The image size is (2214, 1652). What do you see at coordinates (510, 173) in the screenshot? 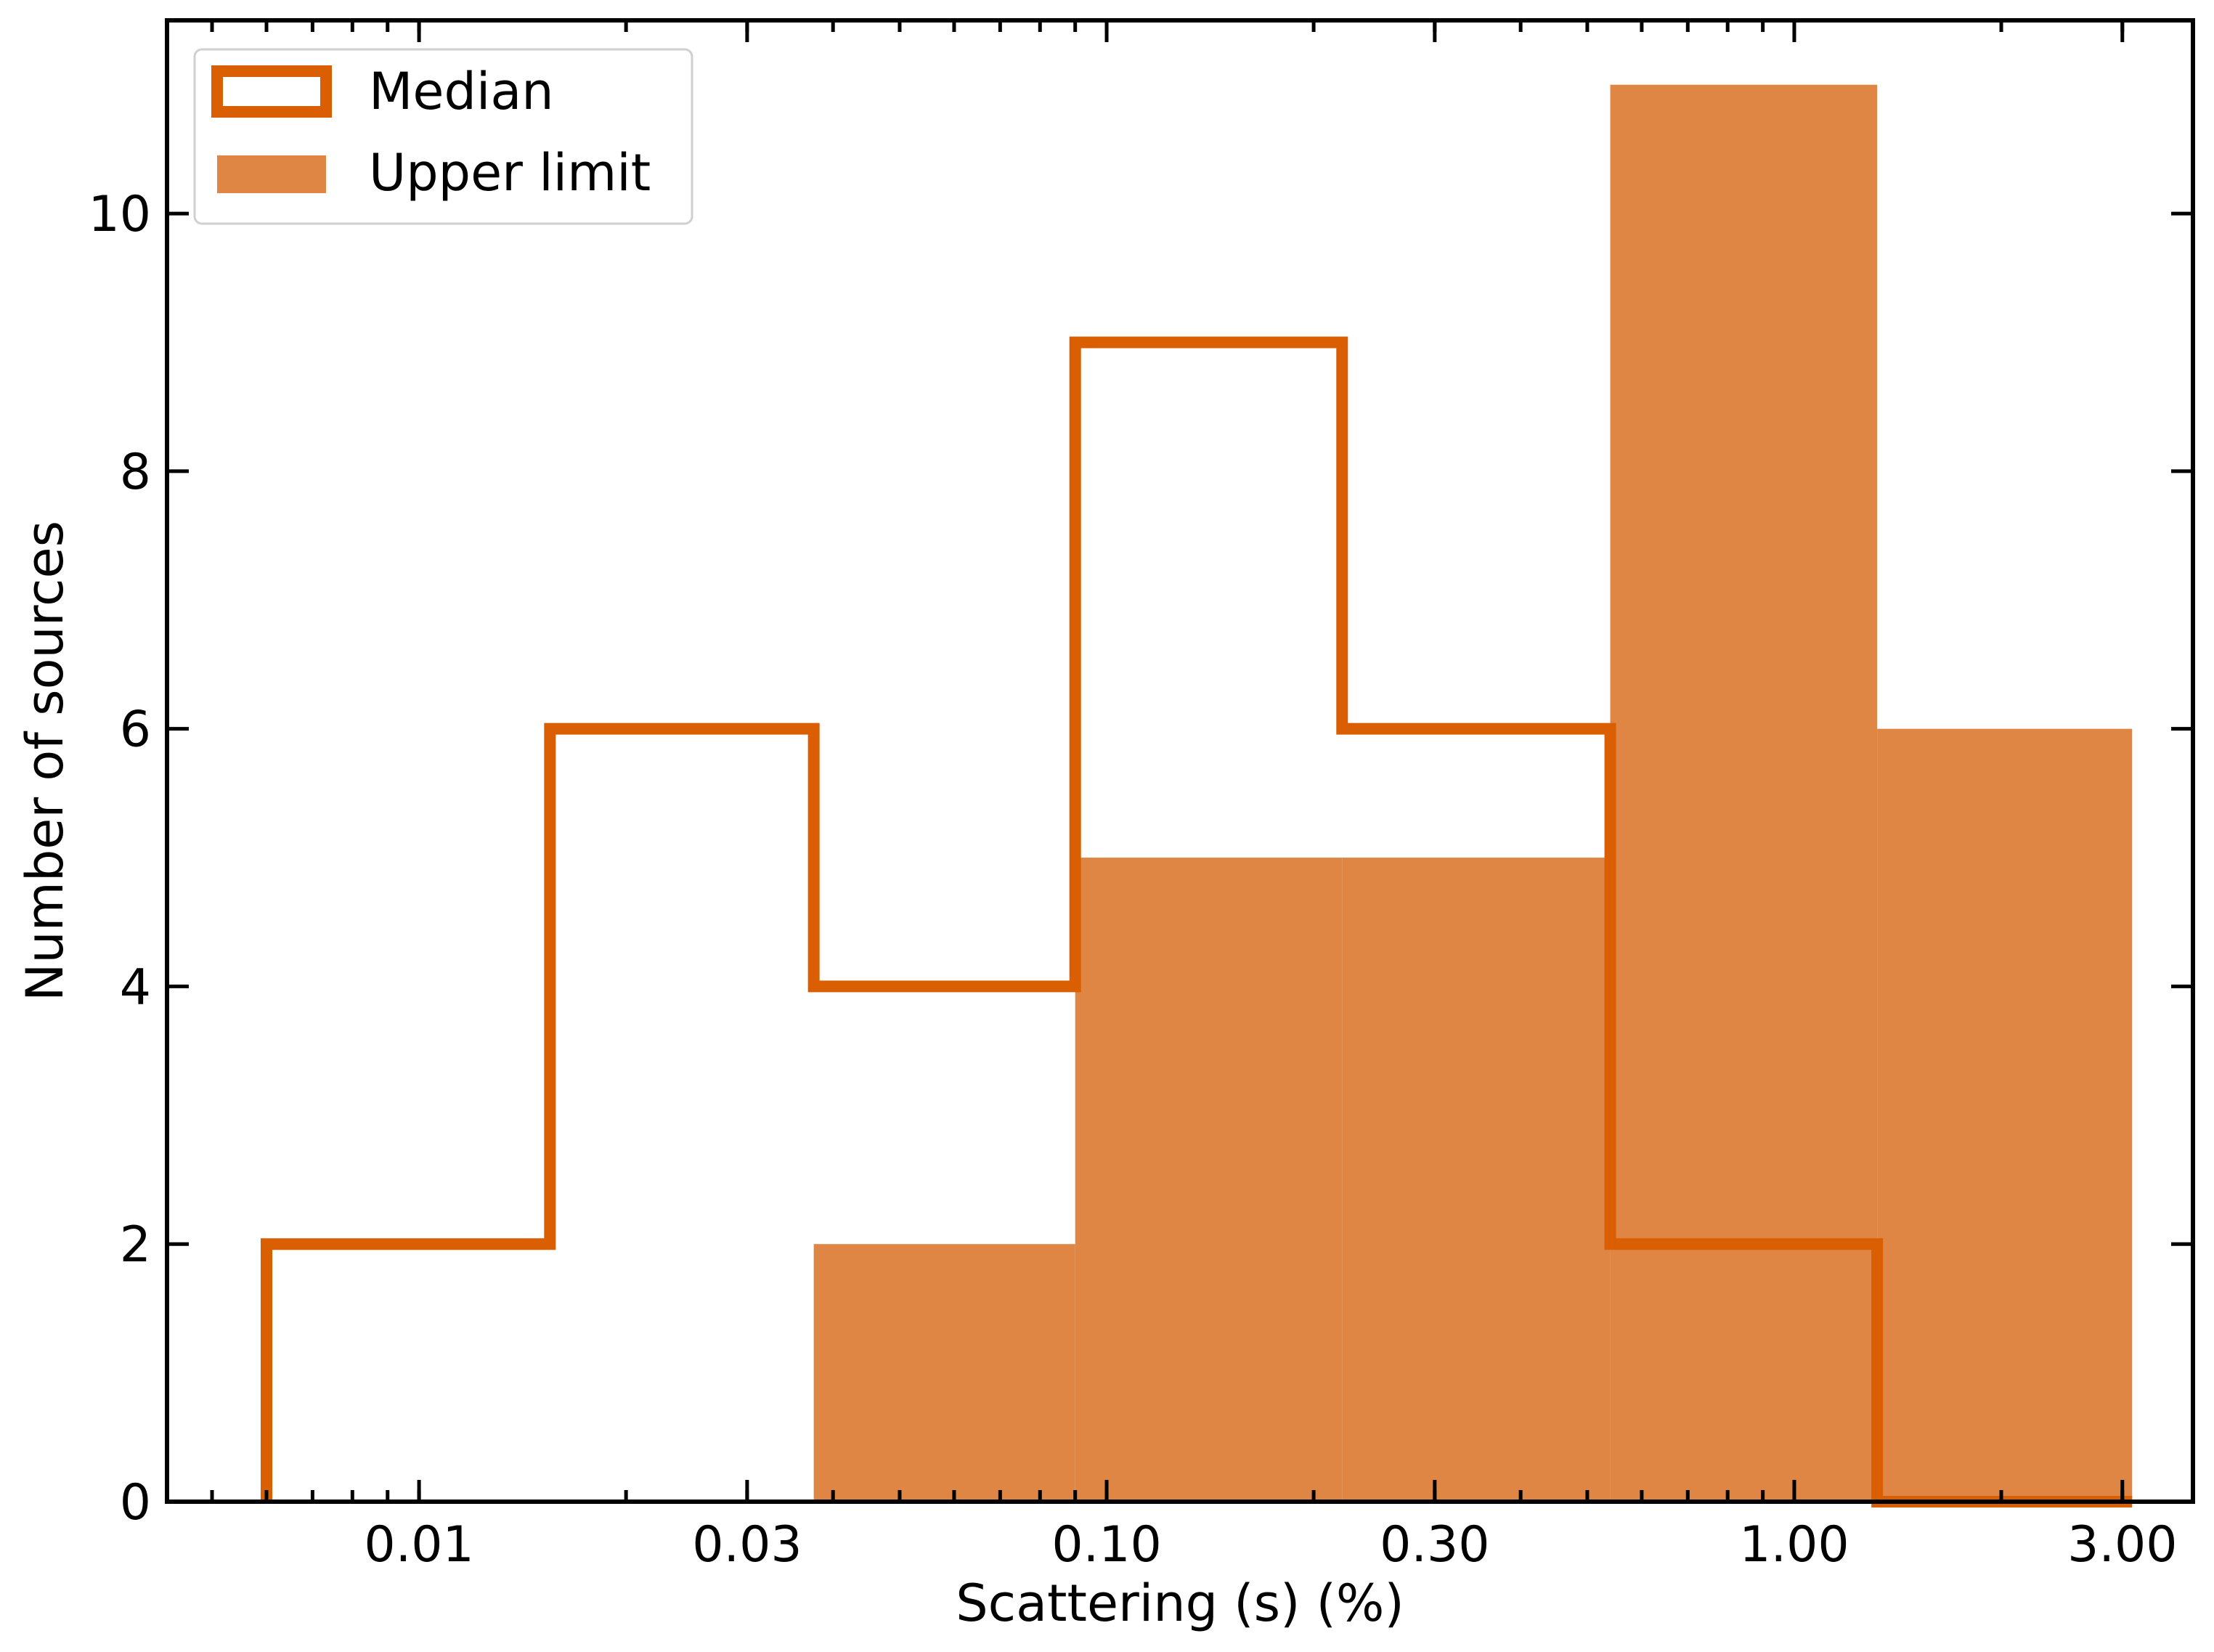
I see `legend-label-upper-limit: Upper limit` at bounding box center [510, 173].